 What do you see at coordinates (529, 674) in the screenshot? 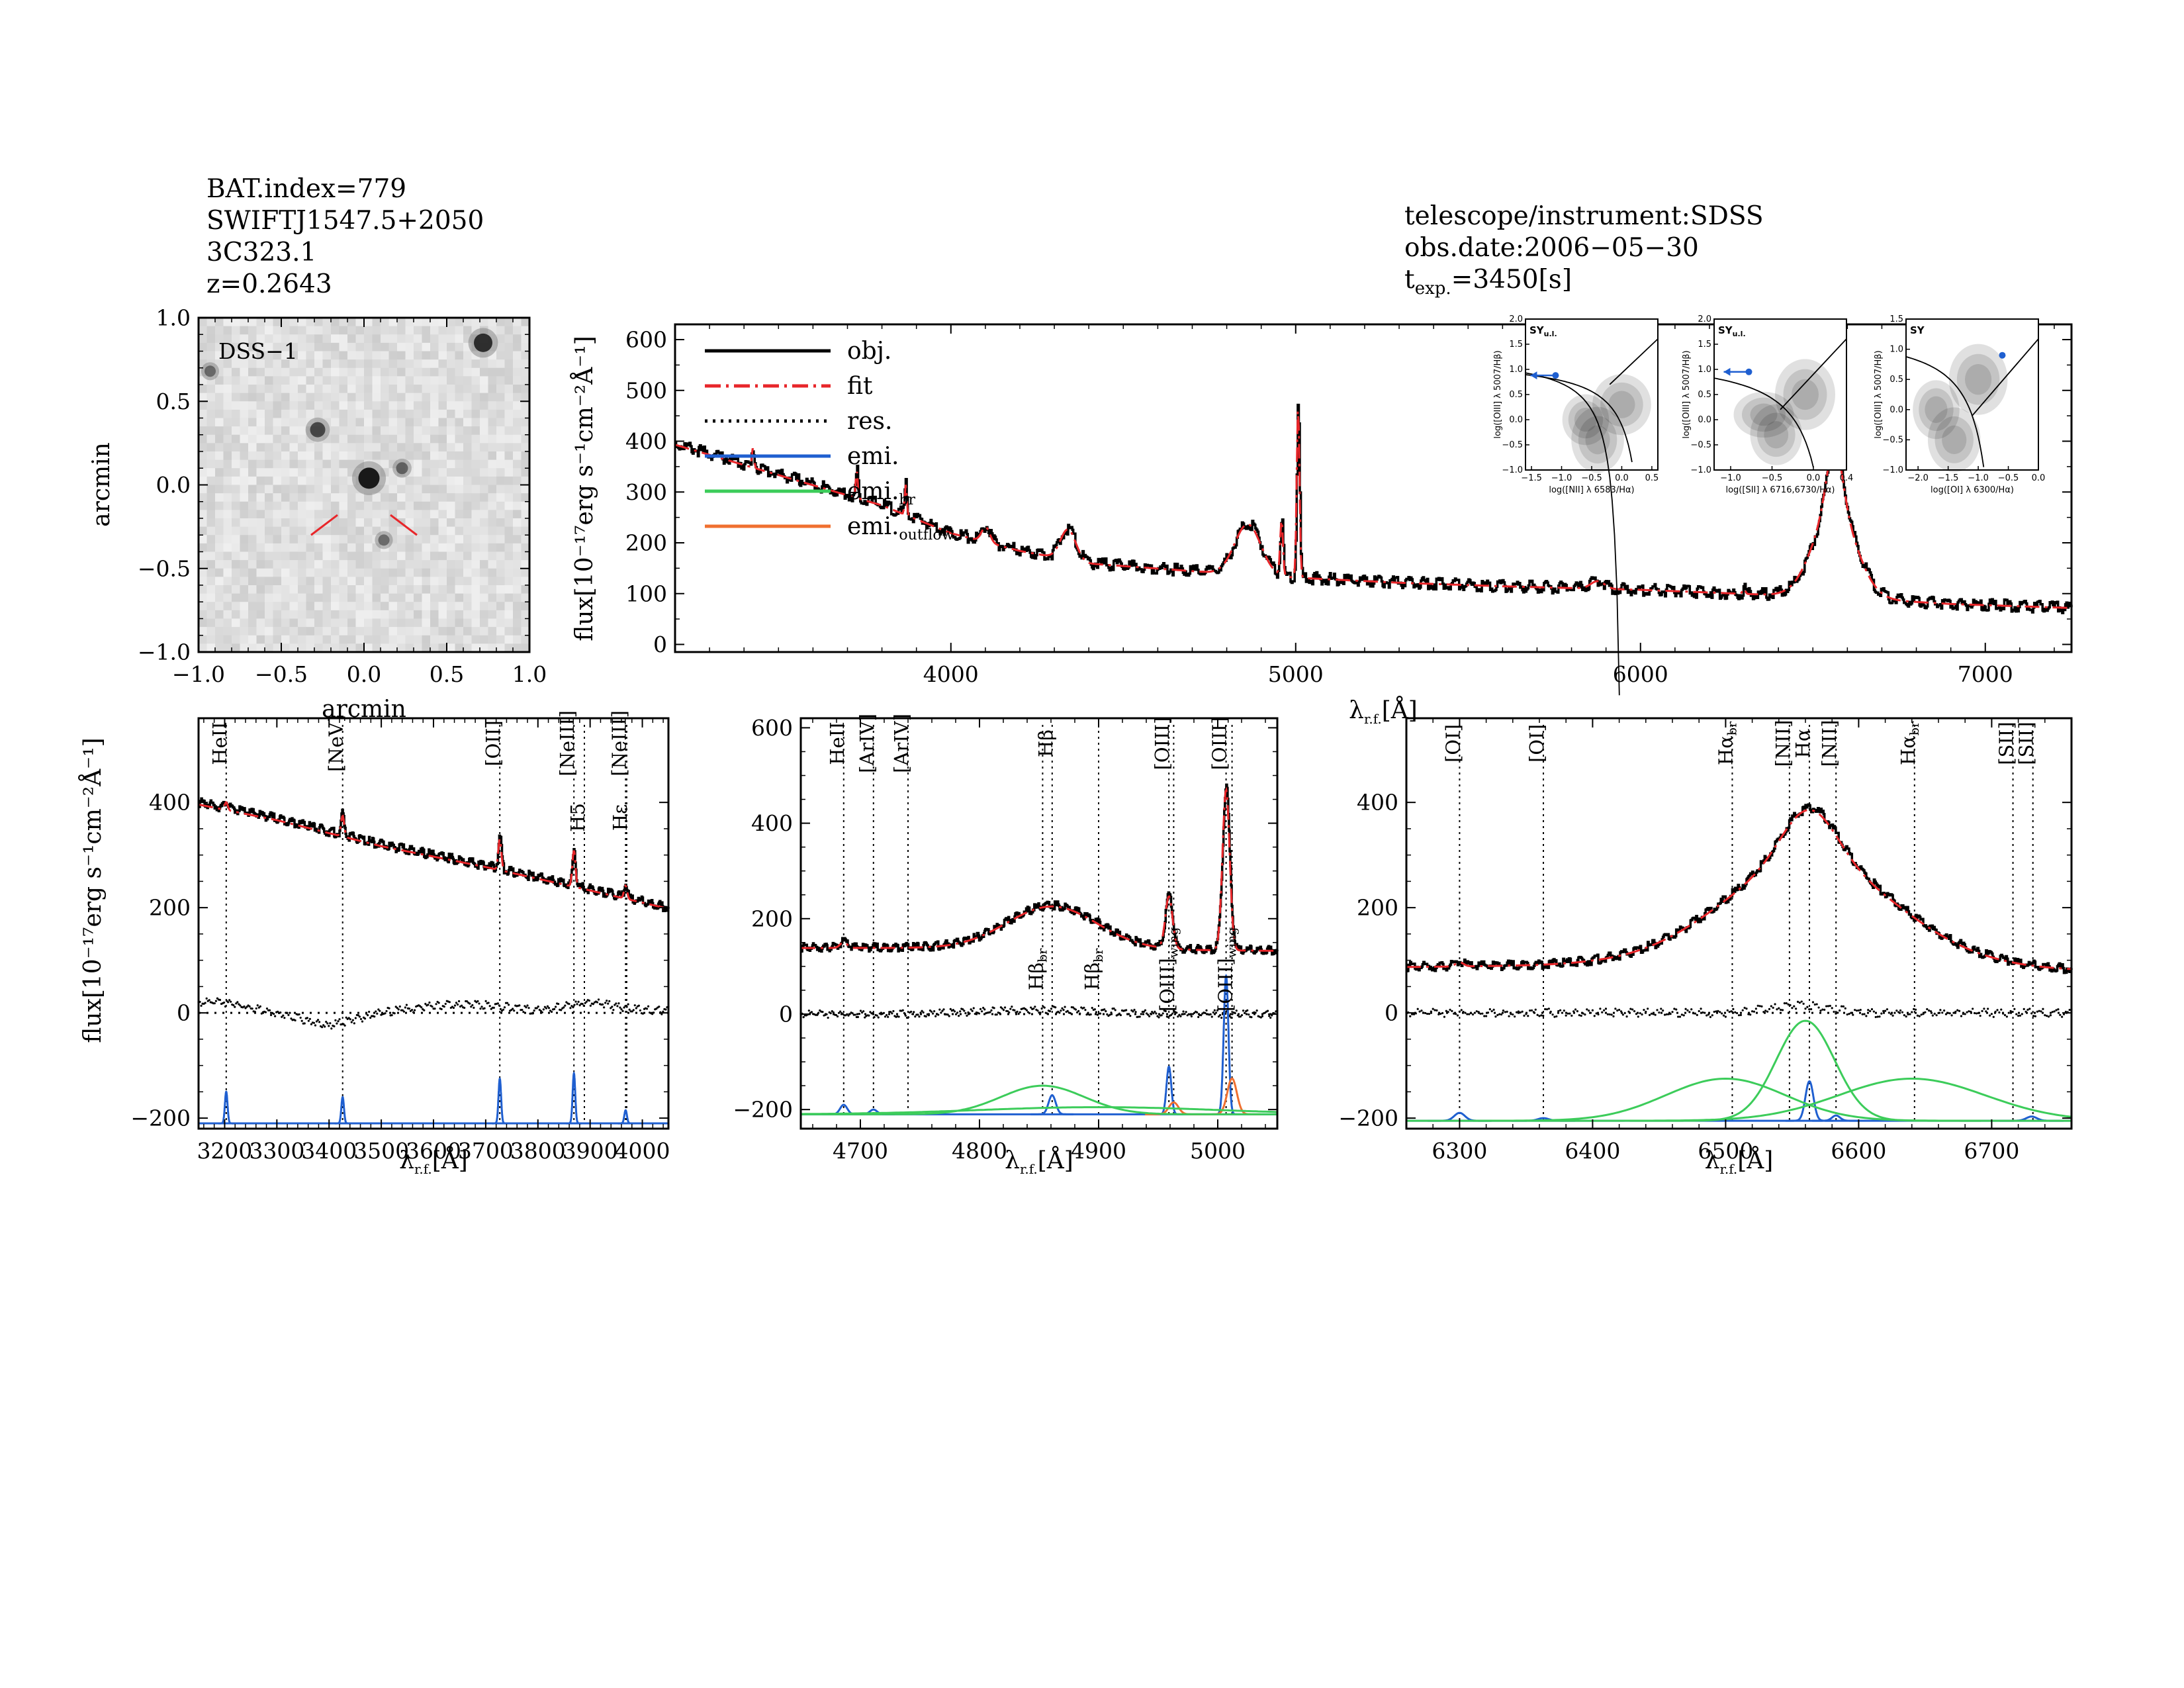
I see `x-tick-label: 1.0` at bounding box center [529, 674].